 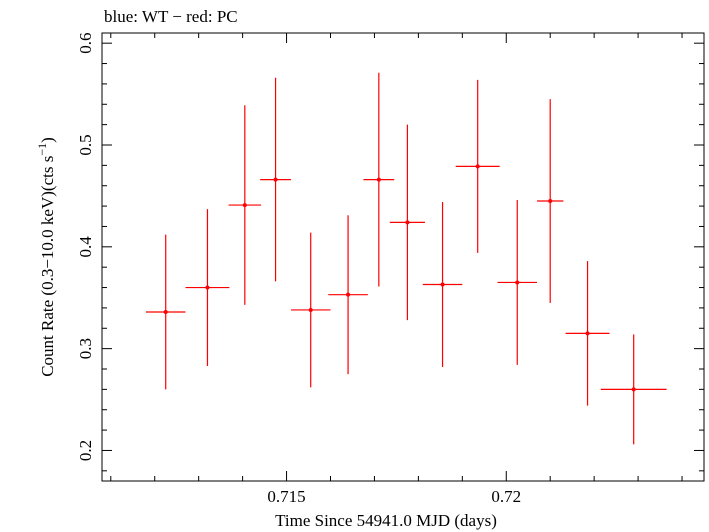 I want to click on y-tick-label: 0.2, so click(x=85, y=450).